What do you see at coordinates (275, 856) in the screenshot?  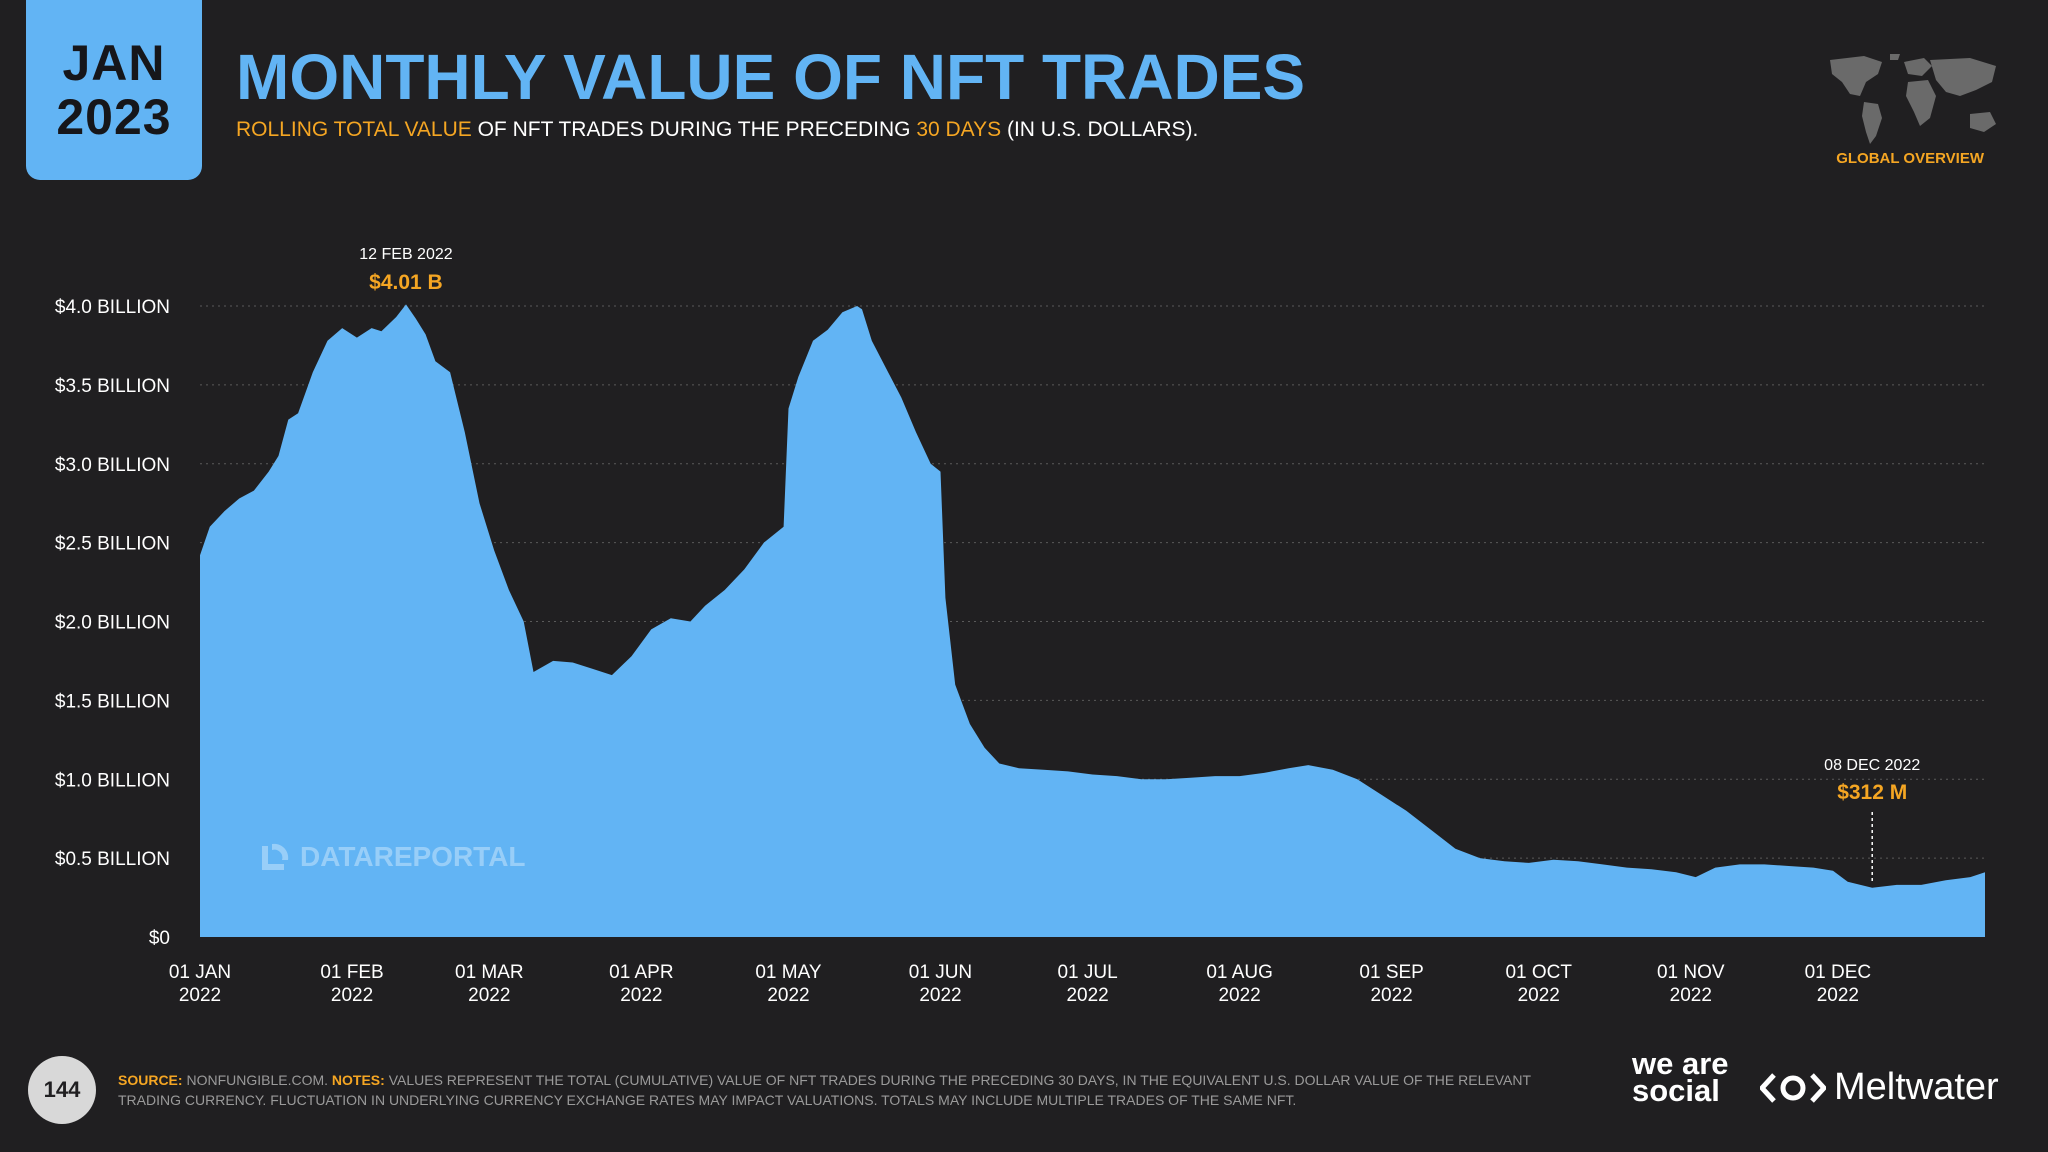 I see `datareportal-logo-icon` at bounding box center [275, 856].